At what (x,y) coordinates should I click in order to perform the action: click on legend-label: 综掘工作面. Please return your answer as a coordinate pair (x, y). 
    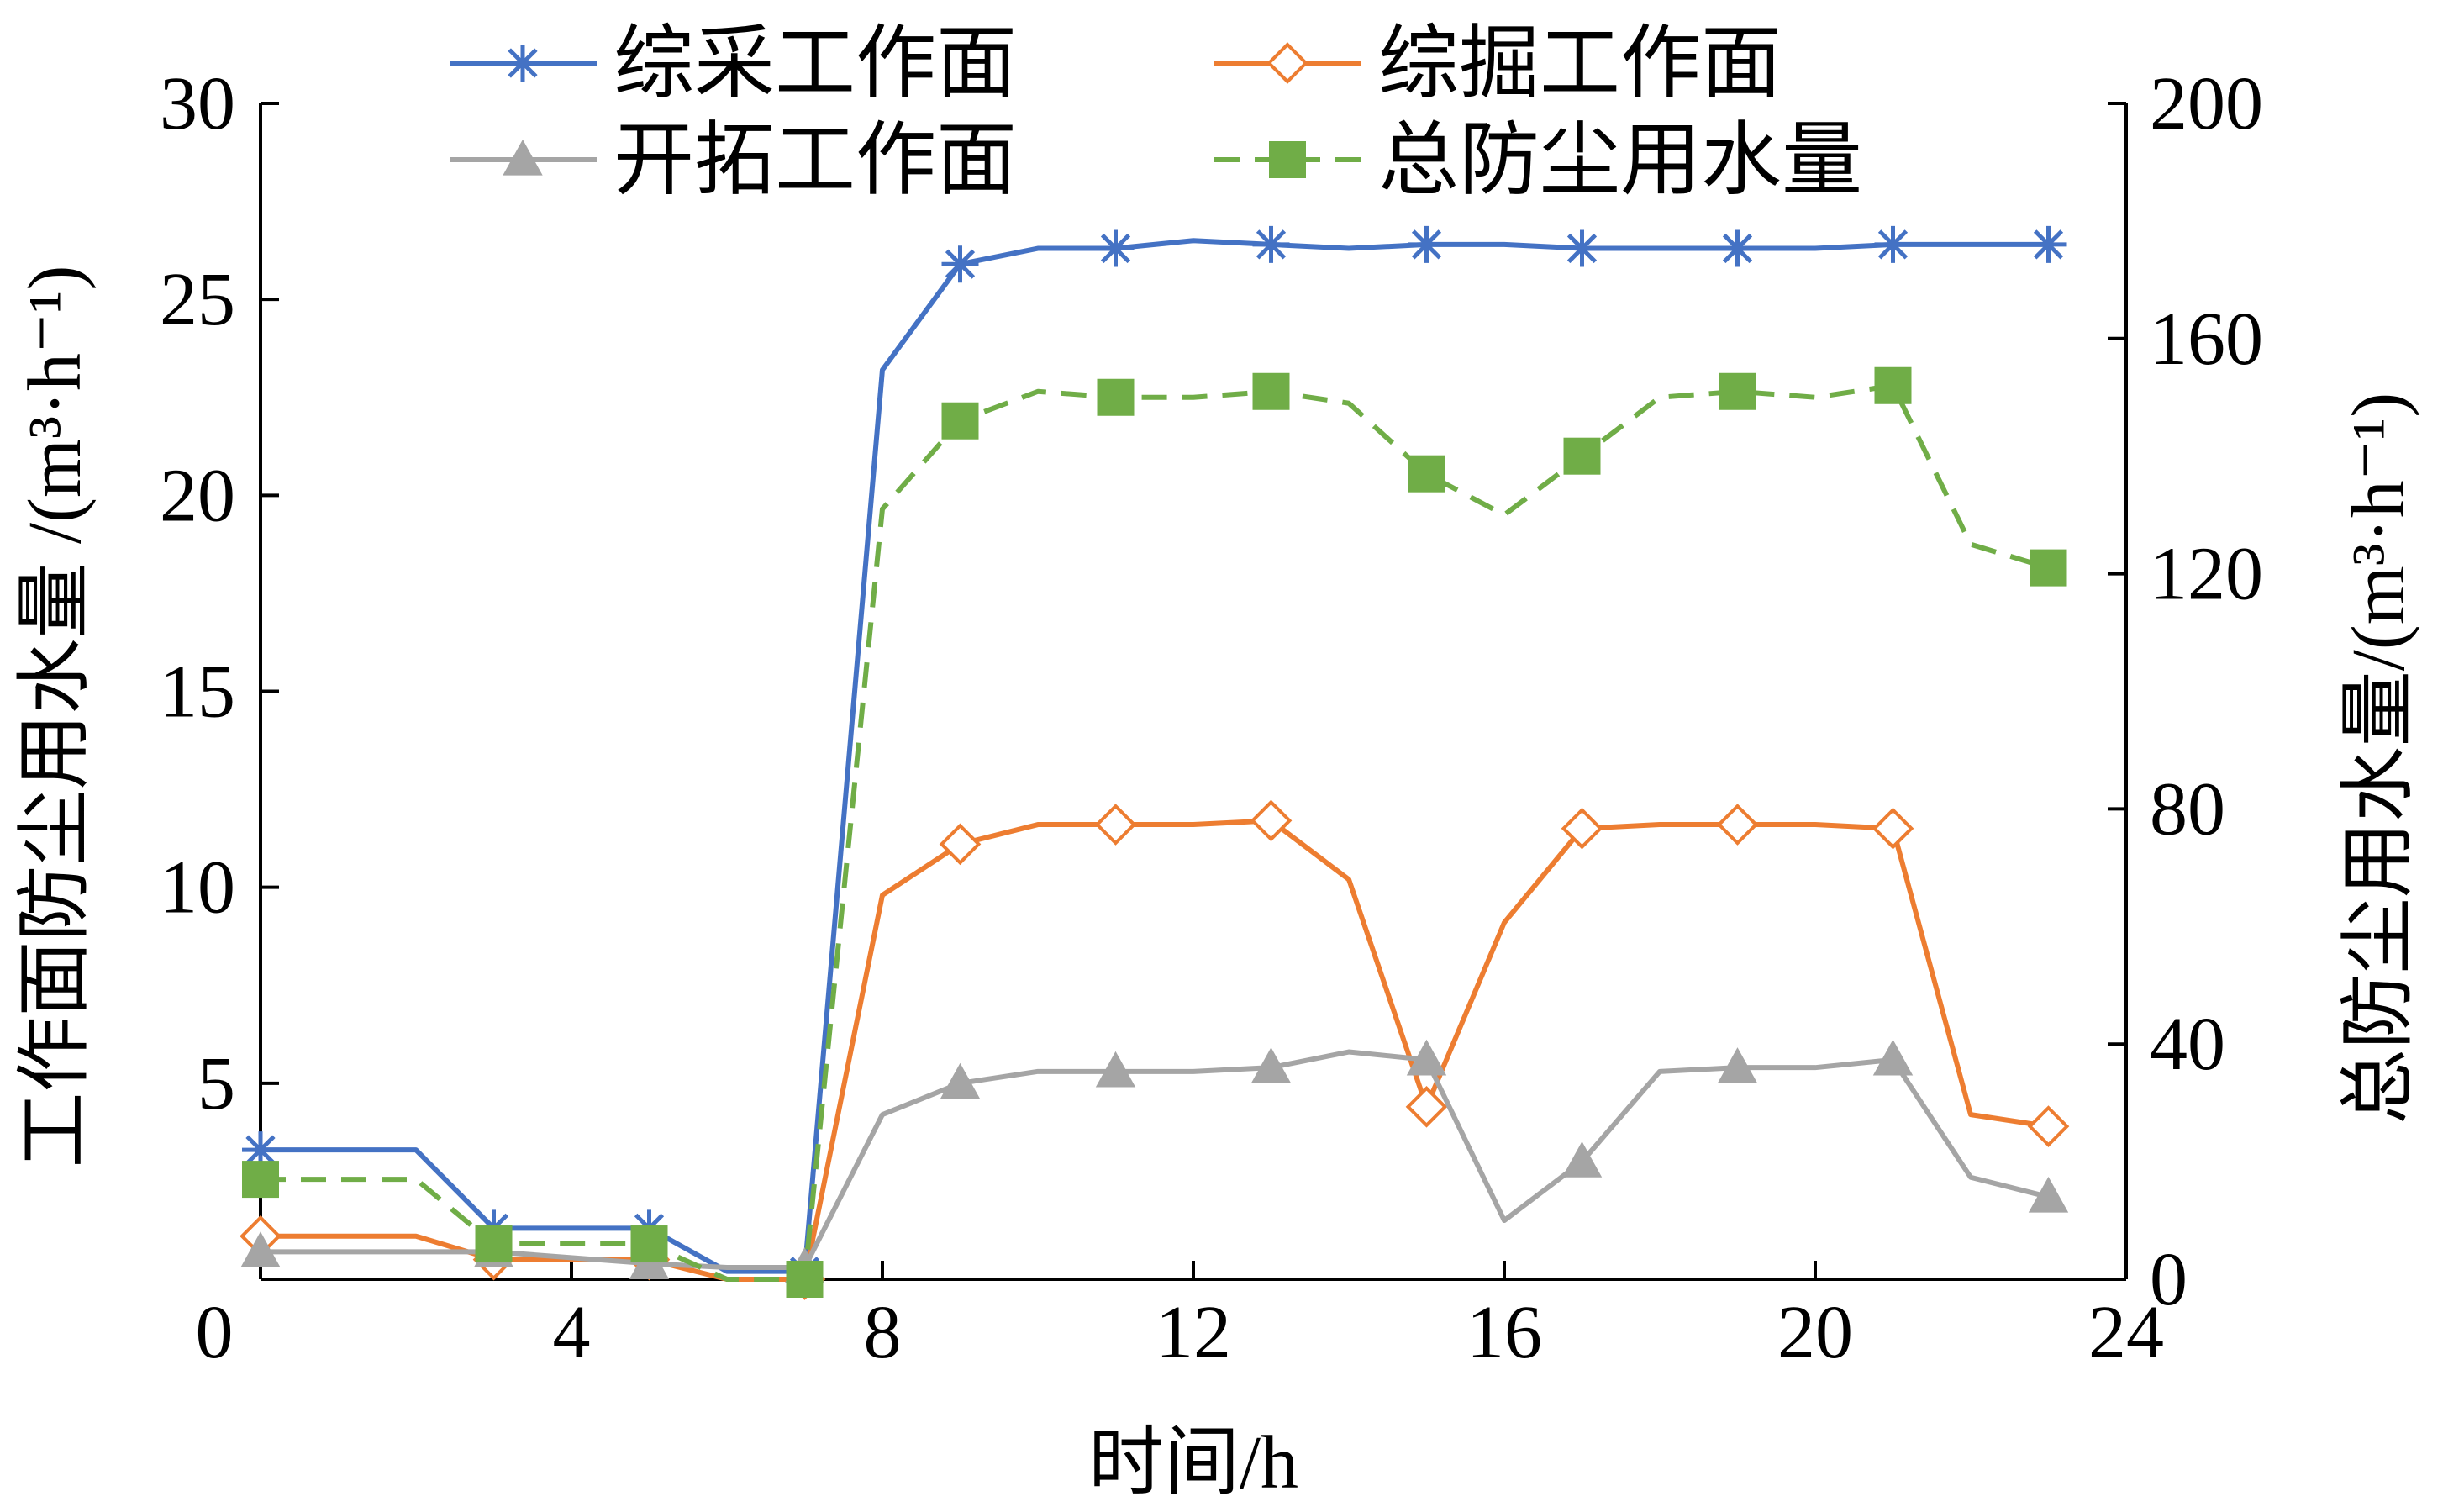
    Looking at the image, I should click on (1580, 63).